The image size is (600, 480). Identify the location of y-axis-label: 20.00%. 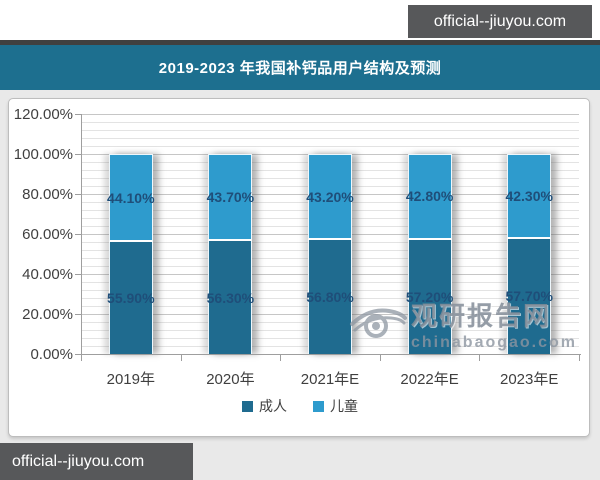
(47, 314).